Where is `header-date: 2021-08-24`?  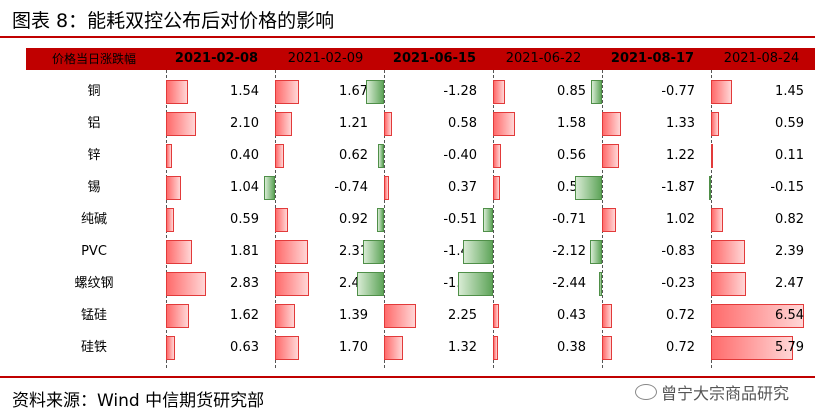
header-date: 2021-08-24 is located at coordinates (761, 58).